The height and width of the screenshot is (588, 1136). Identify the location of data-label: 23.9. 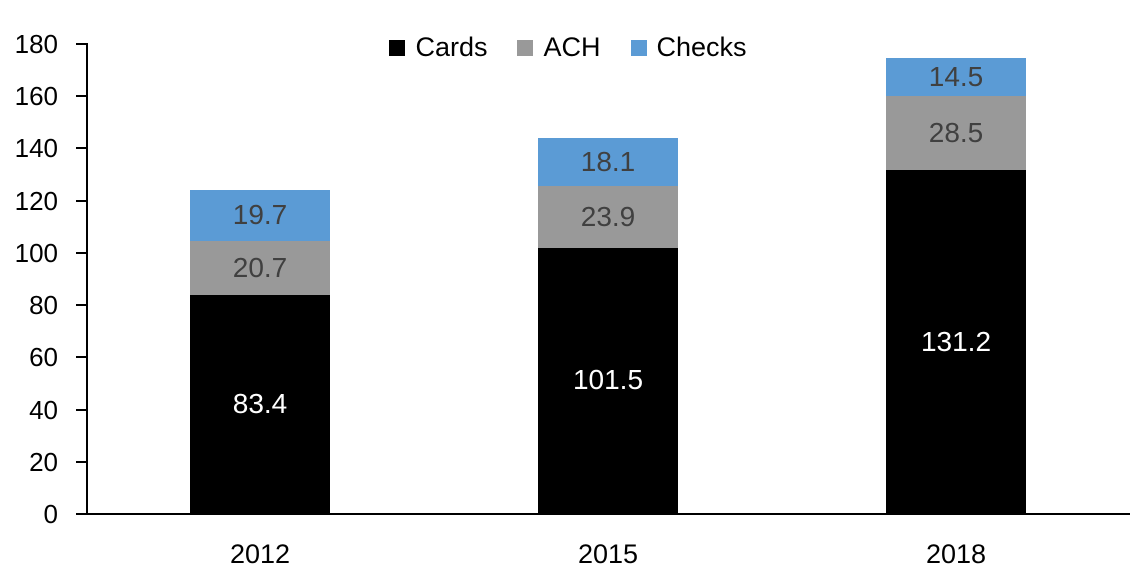
(608, 216).